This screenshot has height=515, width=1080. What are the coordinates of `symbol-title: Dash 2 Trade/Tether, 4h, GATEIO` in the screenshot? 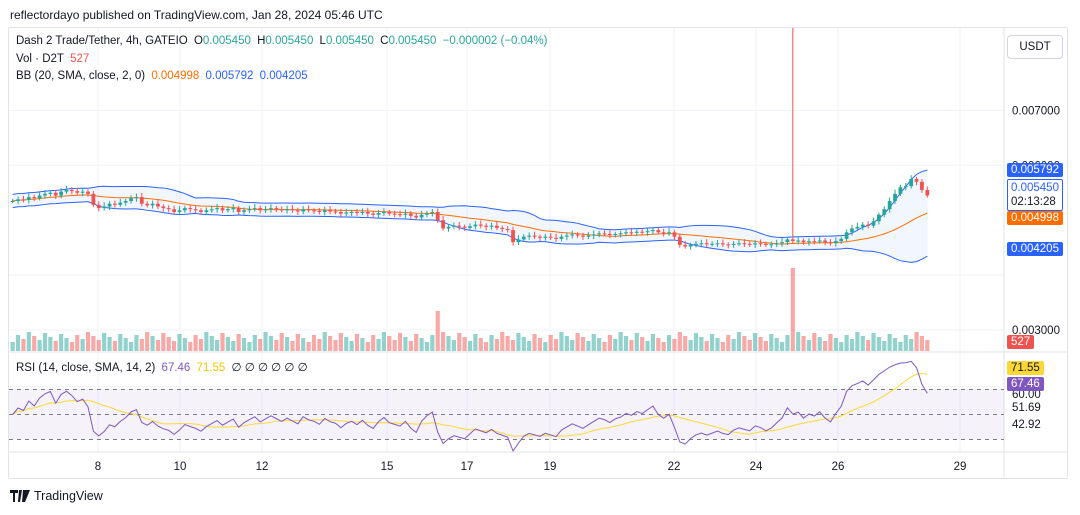 It's located at (102, 41).